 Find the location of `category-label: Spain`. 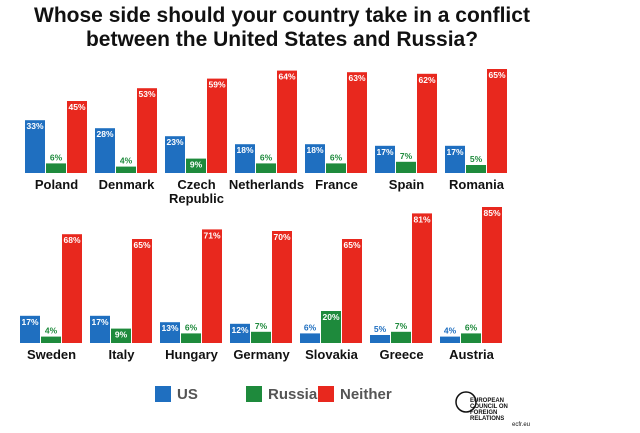

category-label: Spain is located at coordinates (406, 184).